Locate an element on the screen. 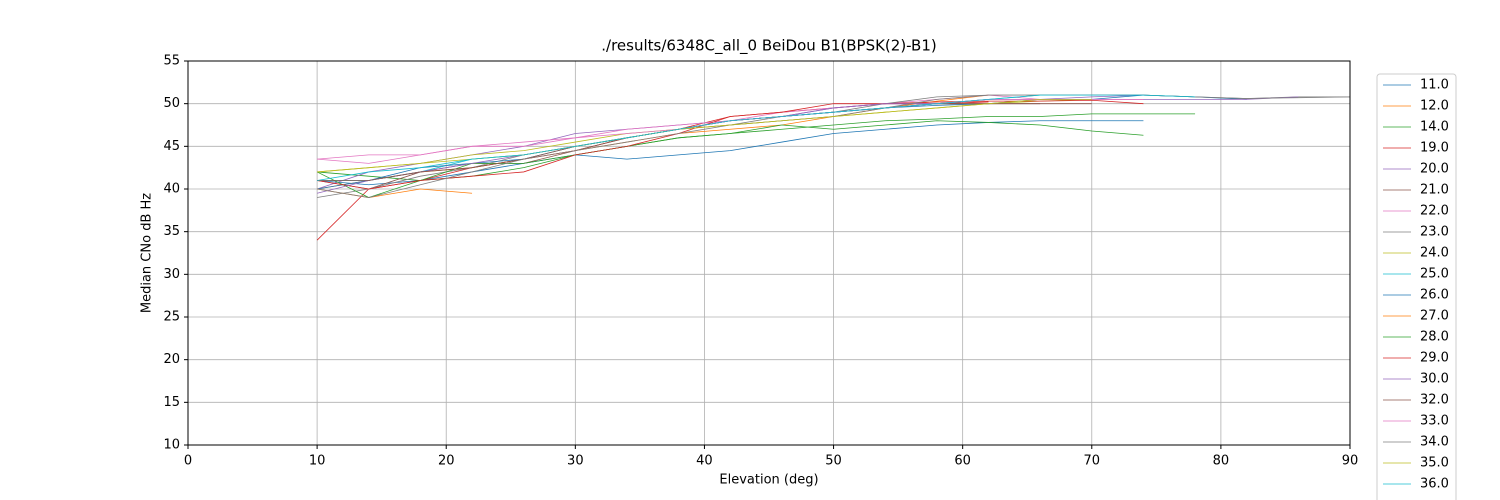 The image size is (1500, 500). legend-label: 21.0 is located at coordinates (1434, 190).